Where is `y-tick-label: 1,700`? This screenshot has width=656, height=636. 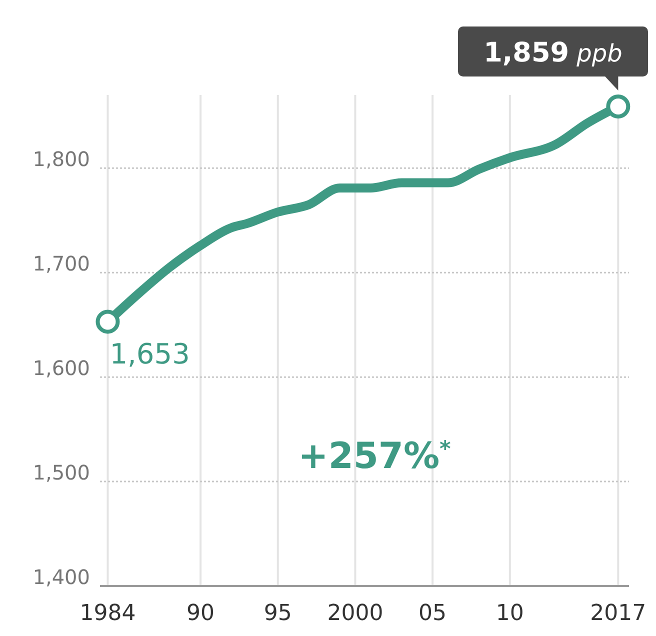
y-tick-label: 1,700 is located at coordinates (61, 264).